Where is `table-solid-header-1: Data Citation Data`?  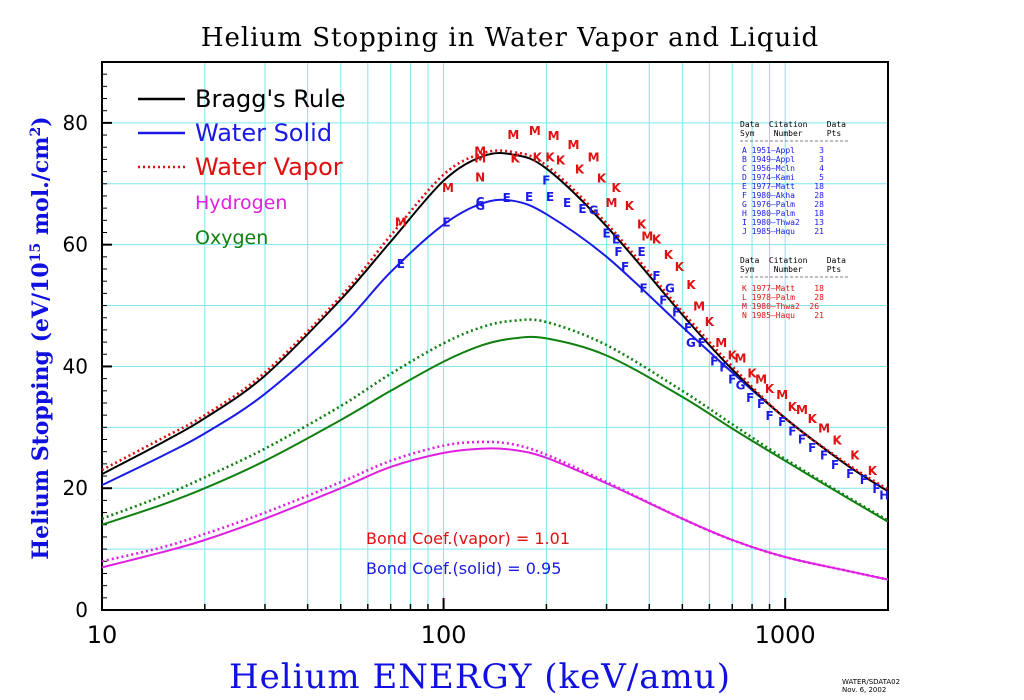
table-solid-header-1: Data Citation Data is located at coordinates (793, 124).